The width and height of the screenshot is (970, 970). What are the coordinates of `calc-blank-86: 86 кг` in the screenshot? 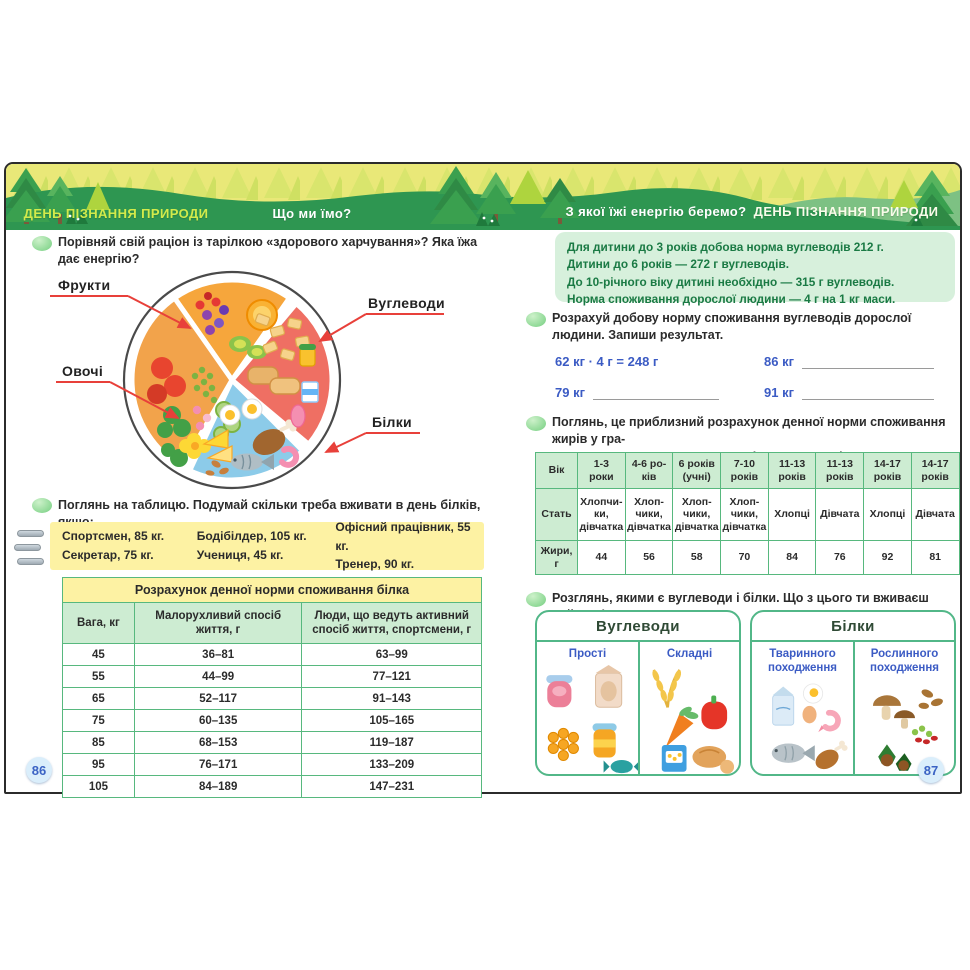 It's located at (849, 361).